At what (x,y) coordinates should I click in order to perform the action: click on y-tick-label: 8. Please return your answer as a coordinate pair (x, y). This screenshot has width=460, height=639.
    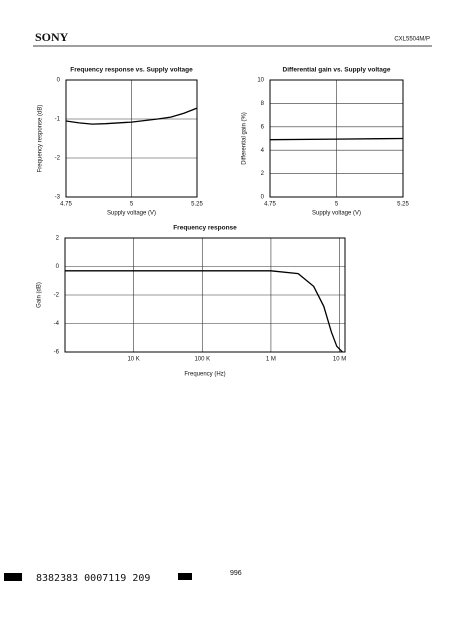
    Looking at the image, I should click on (263, 104).